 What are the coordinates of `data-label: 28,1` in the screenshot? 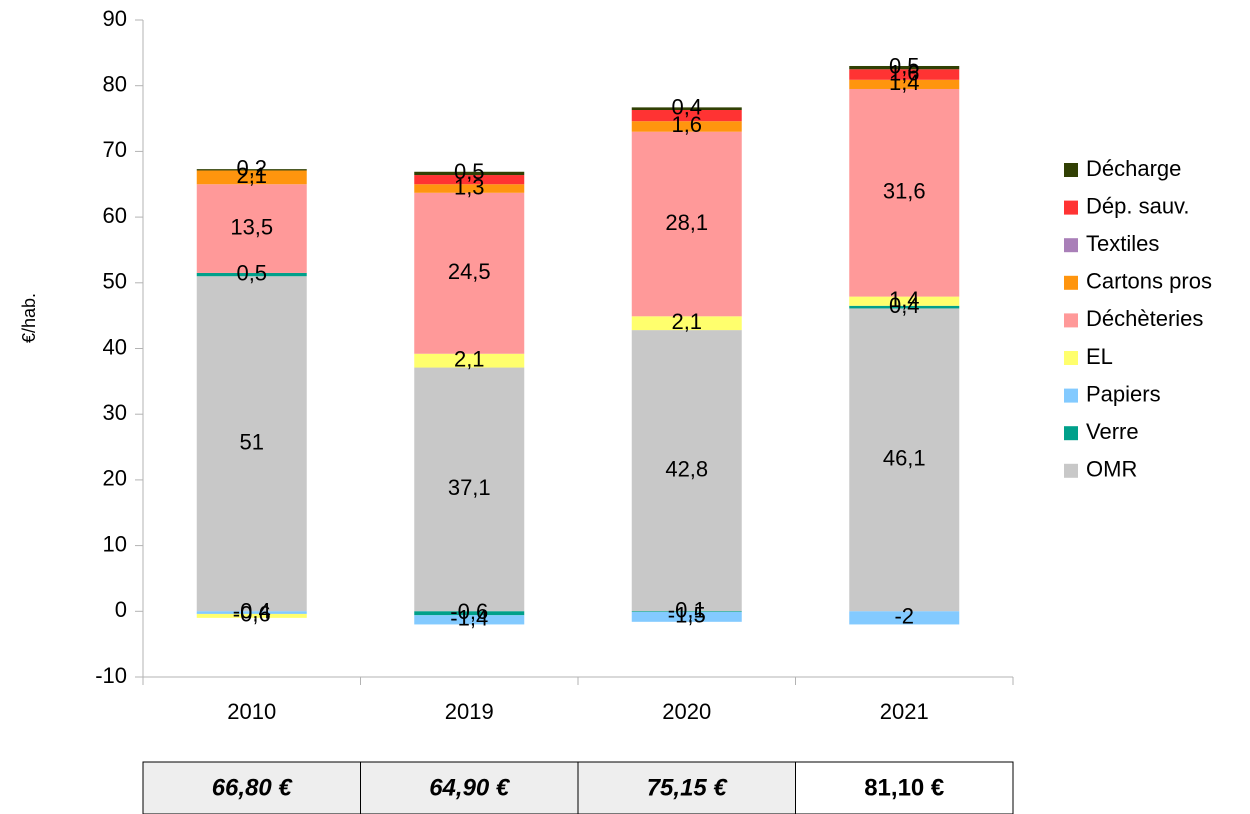 It's located at (686, 222).